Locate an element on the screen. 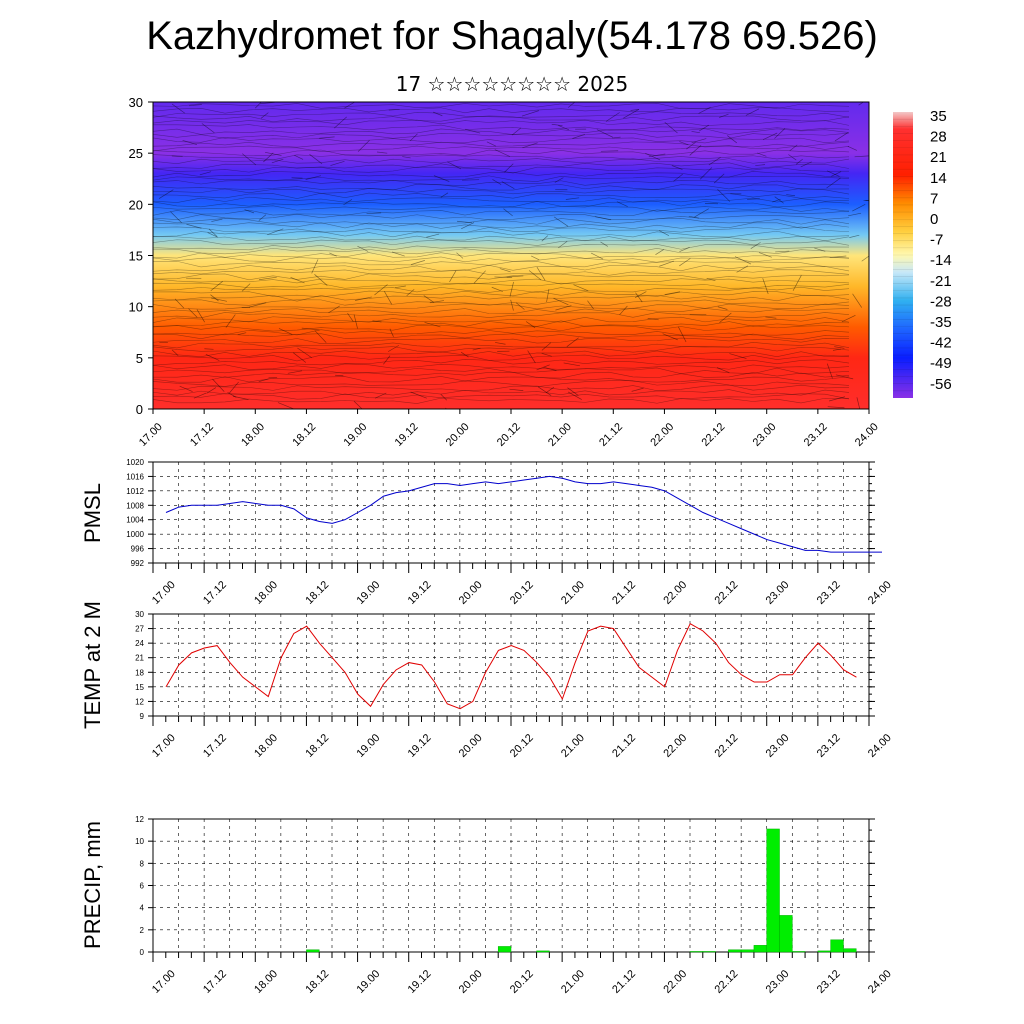 The width and height of the screenshot is (1024, 1024). heatmap-y-tick-label: 20 is located at coordinates (136, 204).